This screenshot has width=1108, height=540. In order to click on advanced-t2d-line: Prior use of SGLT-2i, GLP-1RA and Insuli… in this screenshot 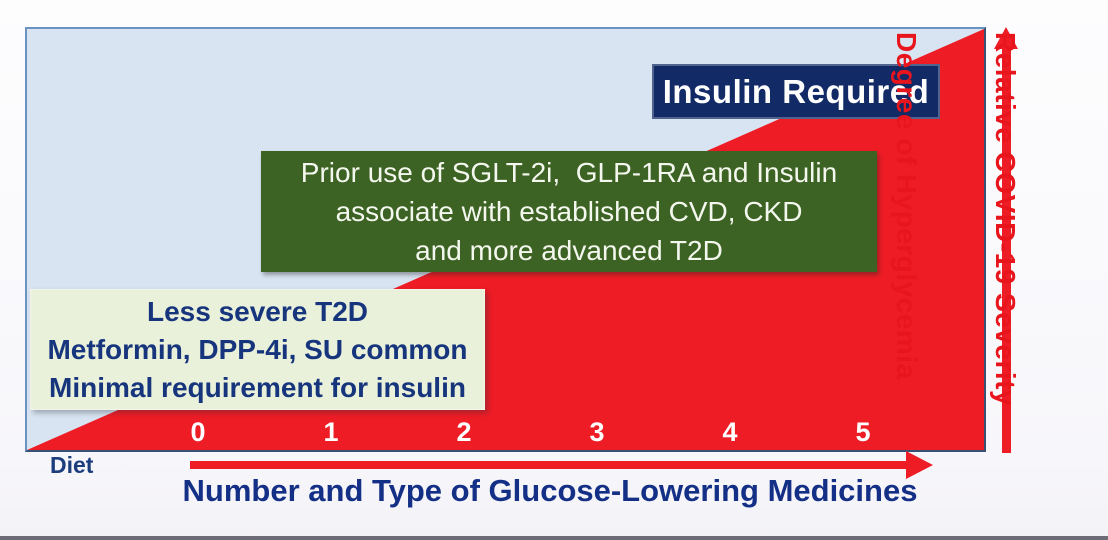, I will do `click(569, 172)`.